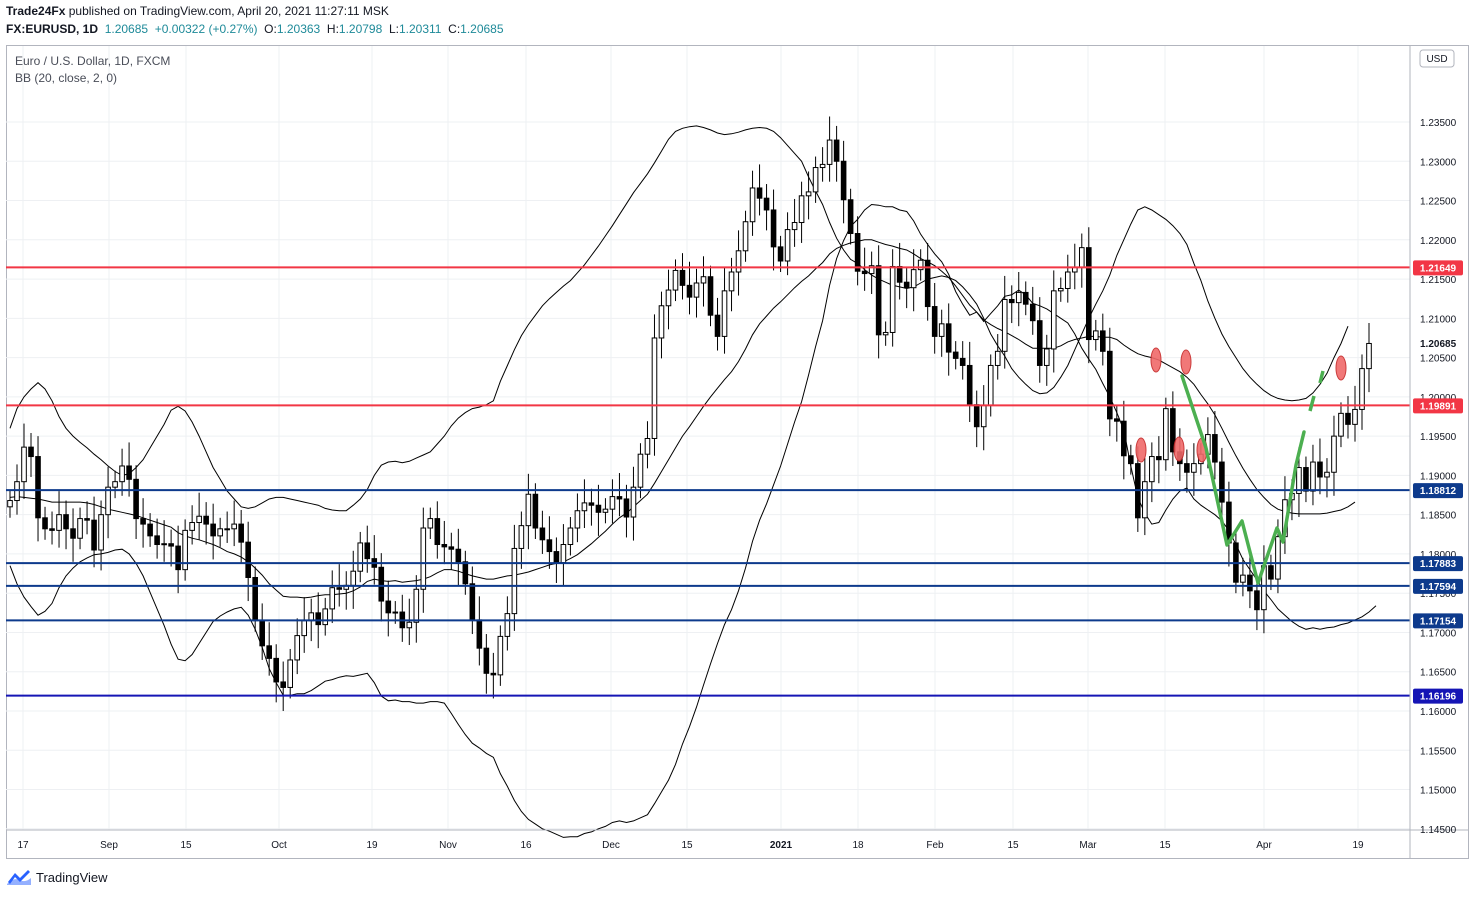  Describe the element at coordinates (19, 877) in the screenshot. I see `tradingview-logo-icon` at that location.